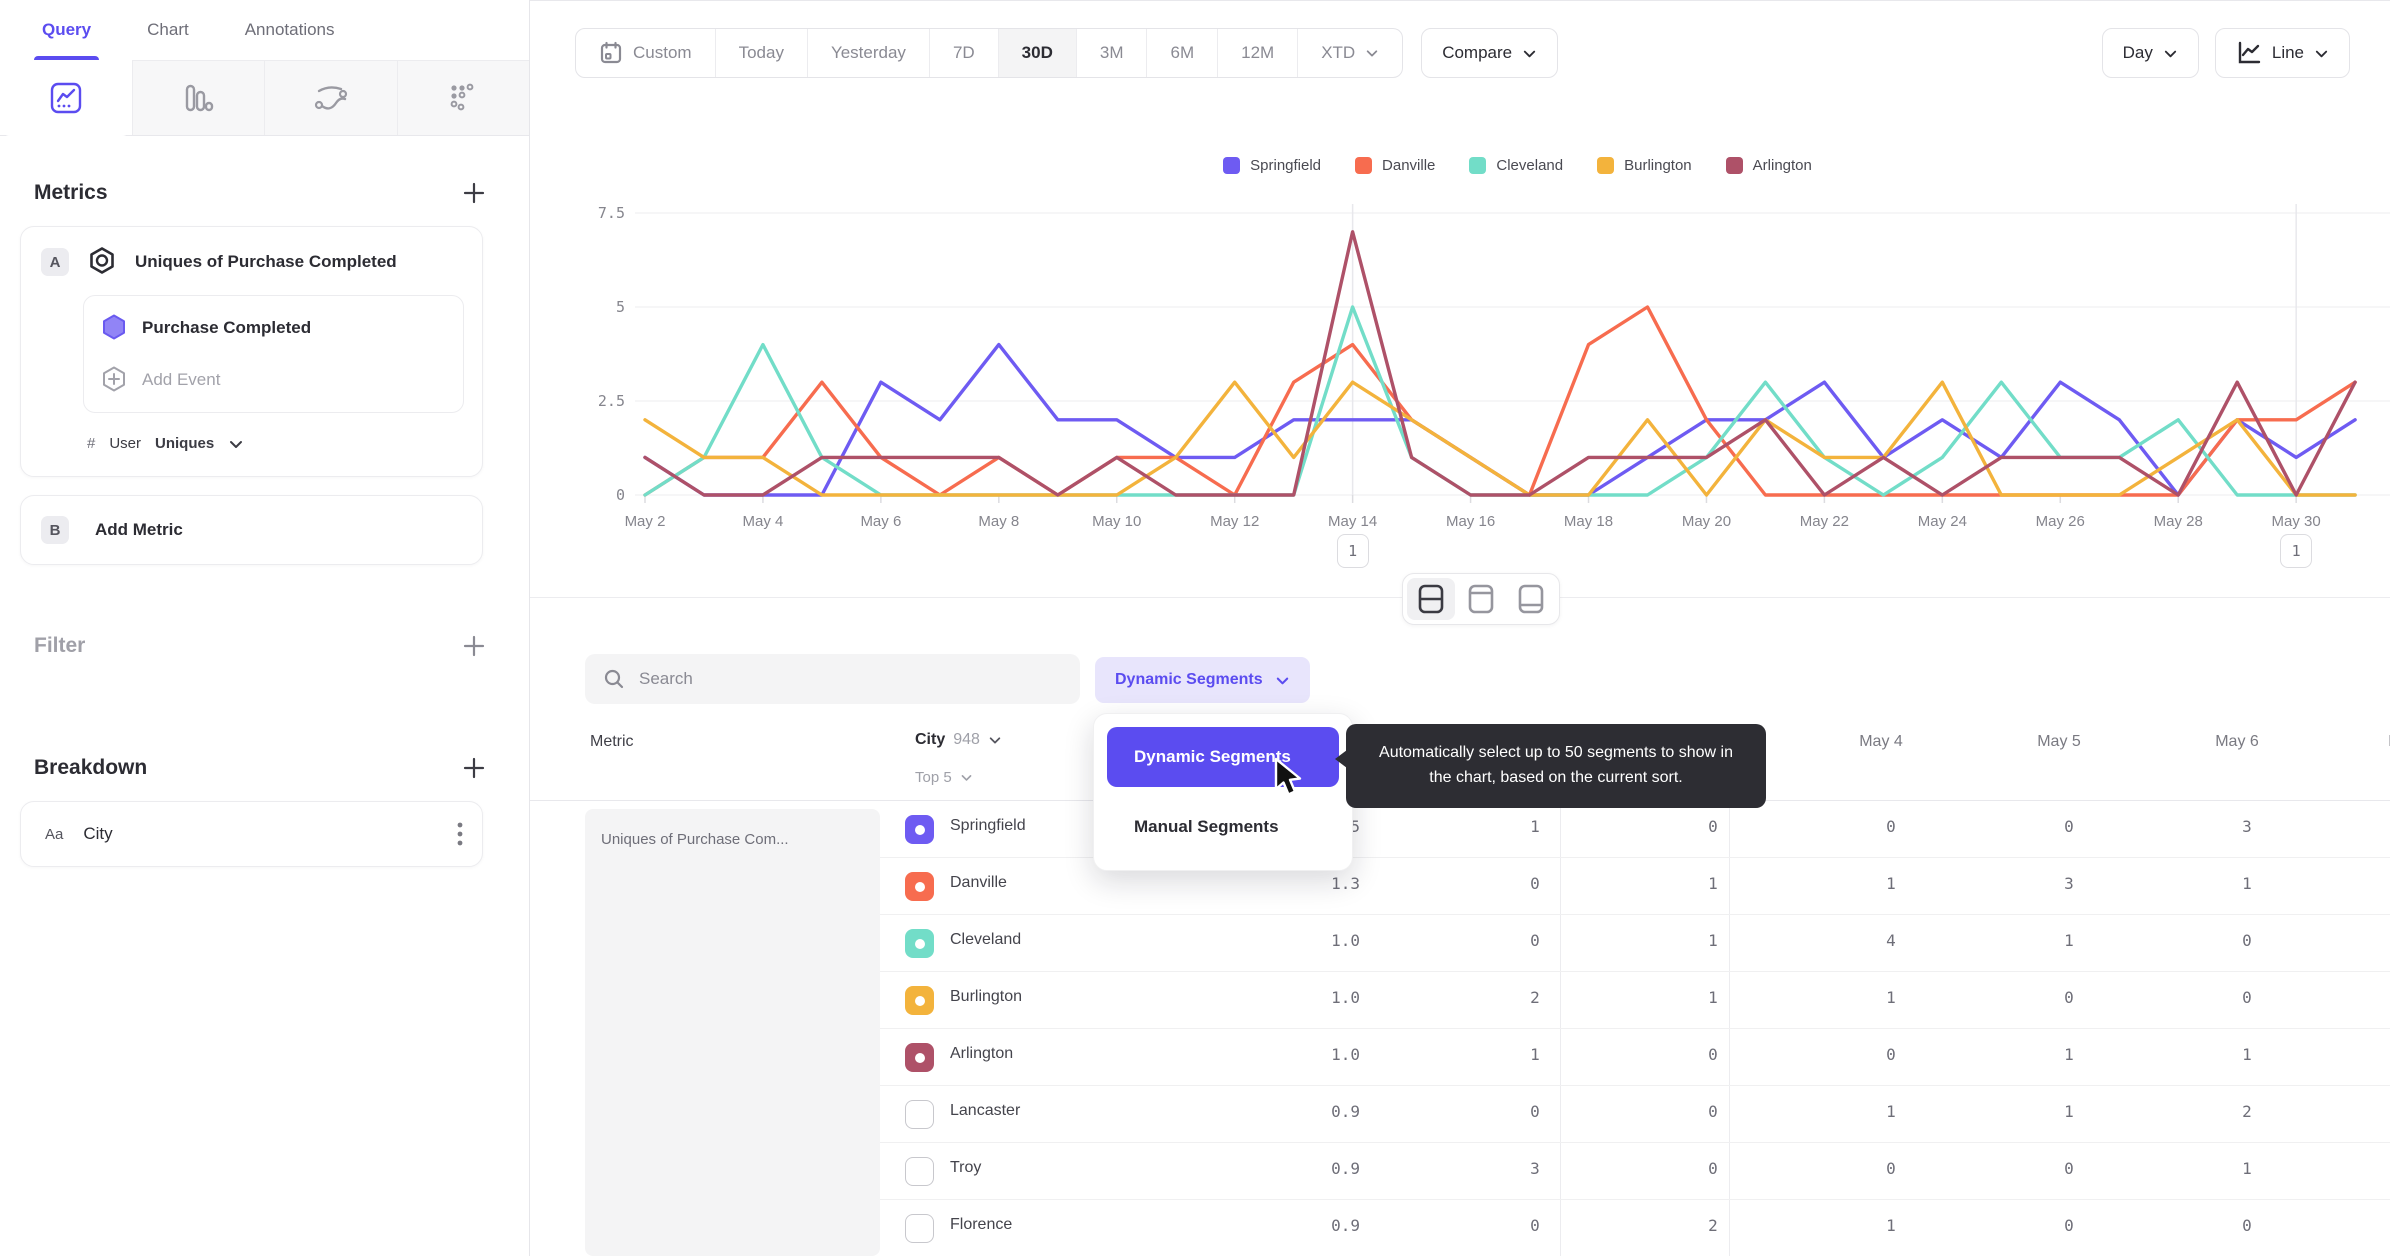  Describe the element at coordinates (460, 834) in the screenshot. I see `kebab-menu-icon` at that location.